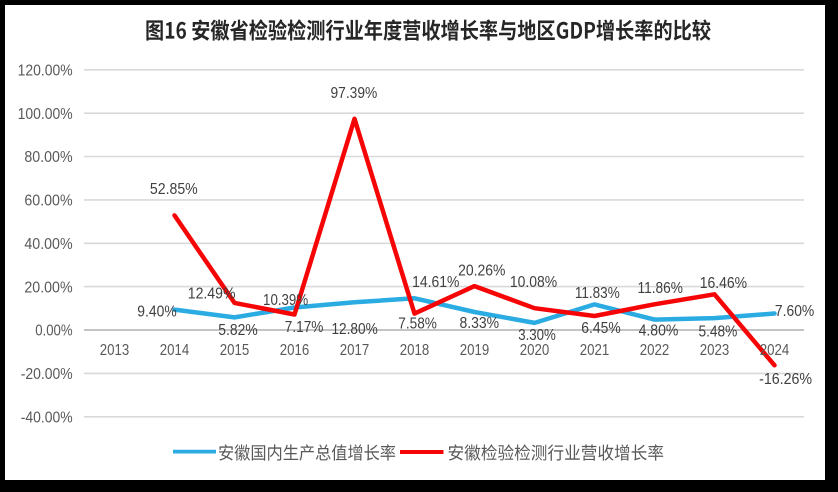 The image size is (838, 492). I want to click on svg-text: 100.00%, so click(45, 114).